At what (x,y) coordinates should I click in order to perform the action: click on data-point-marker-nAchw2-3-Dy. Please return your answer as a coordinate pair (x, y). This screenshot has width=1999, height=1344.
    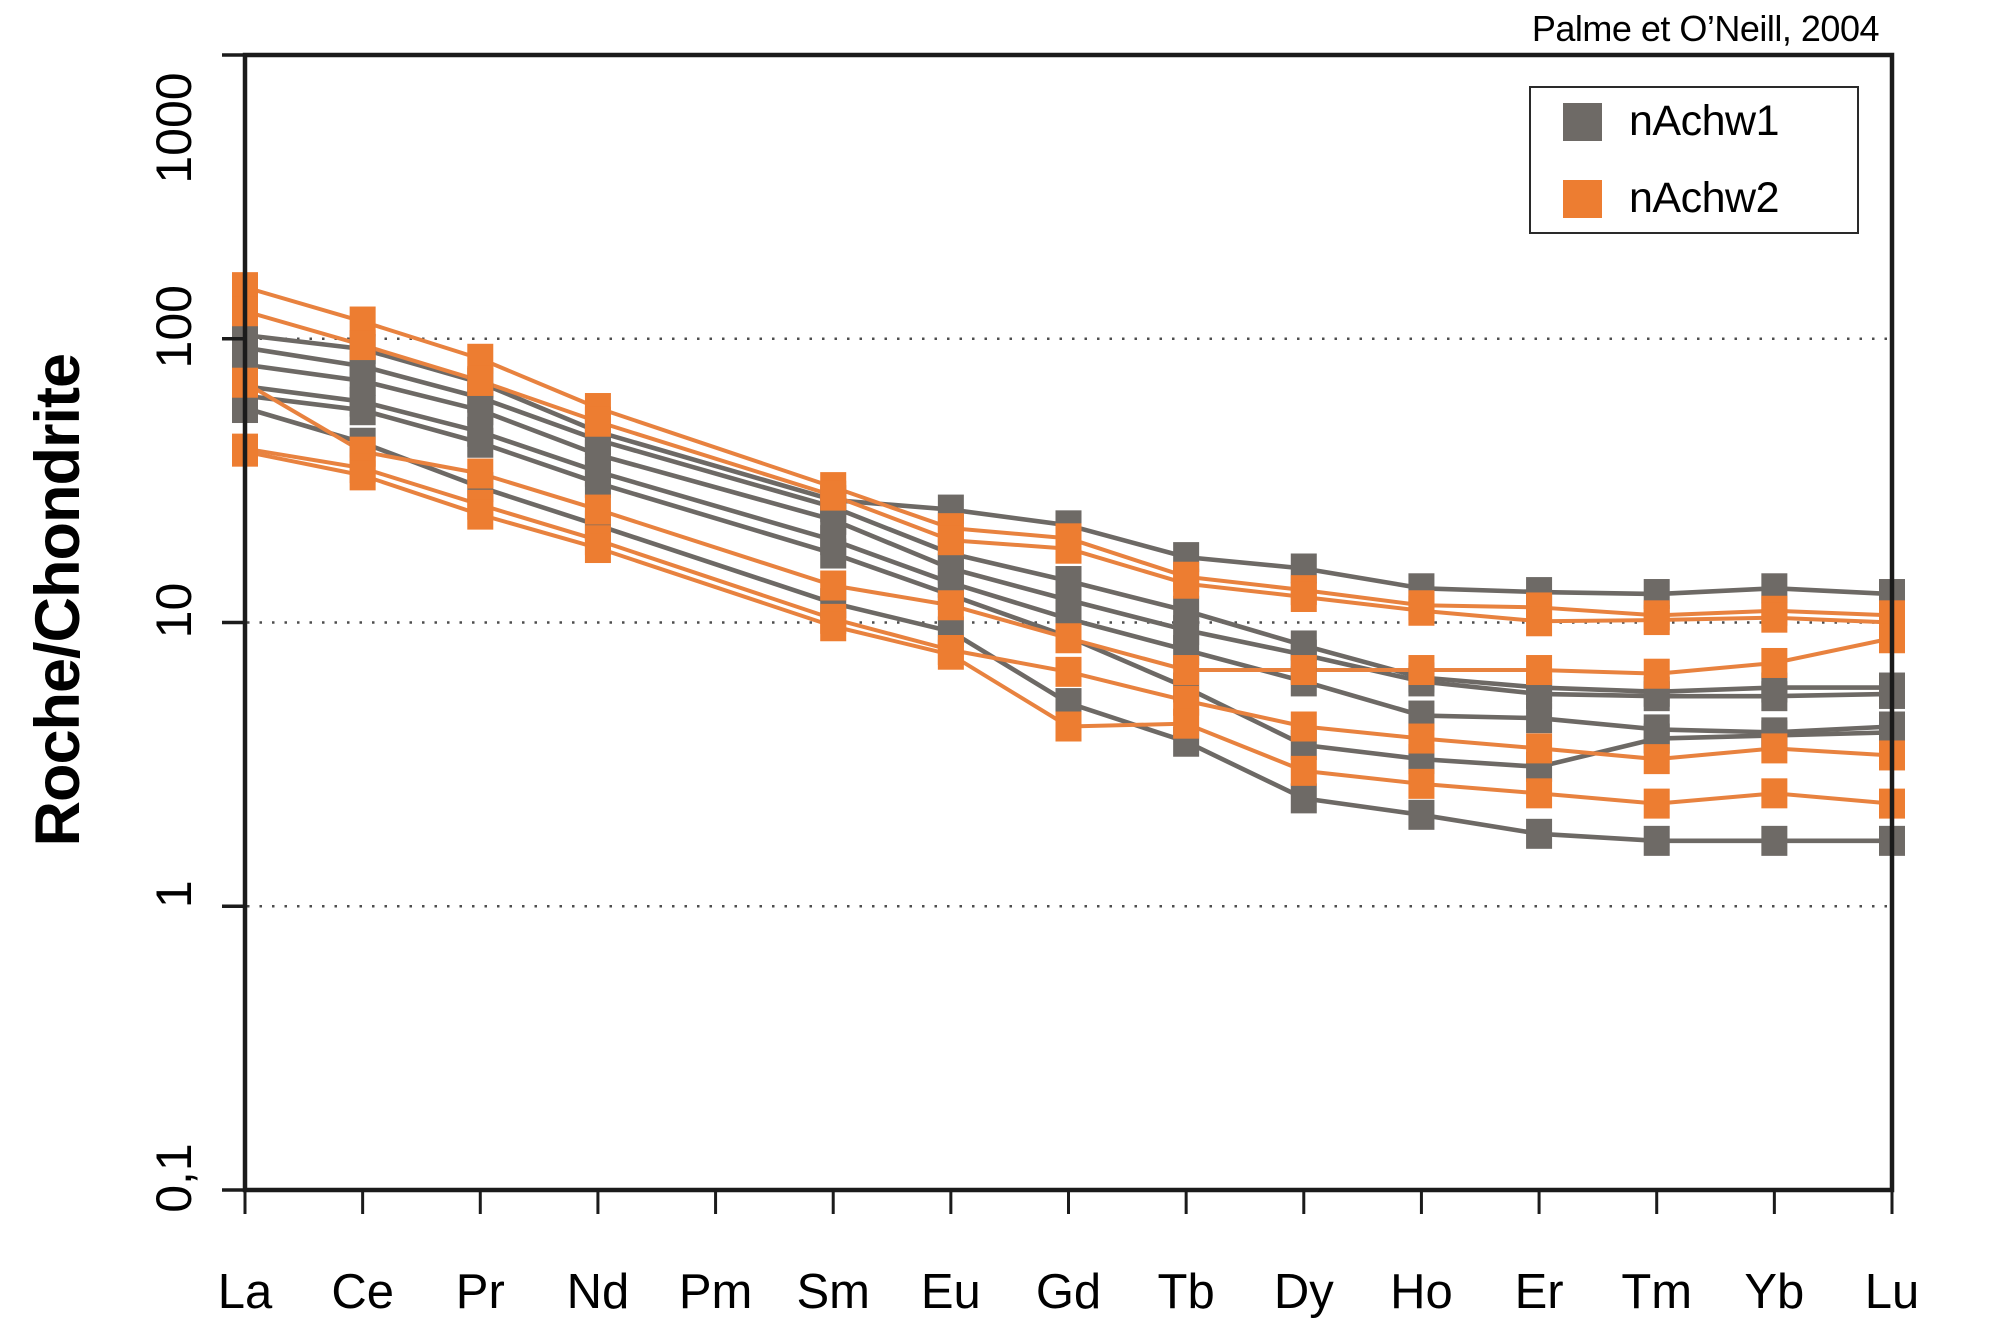
    Looking at the image, I should click on (1303, 670).